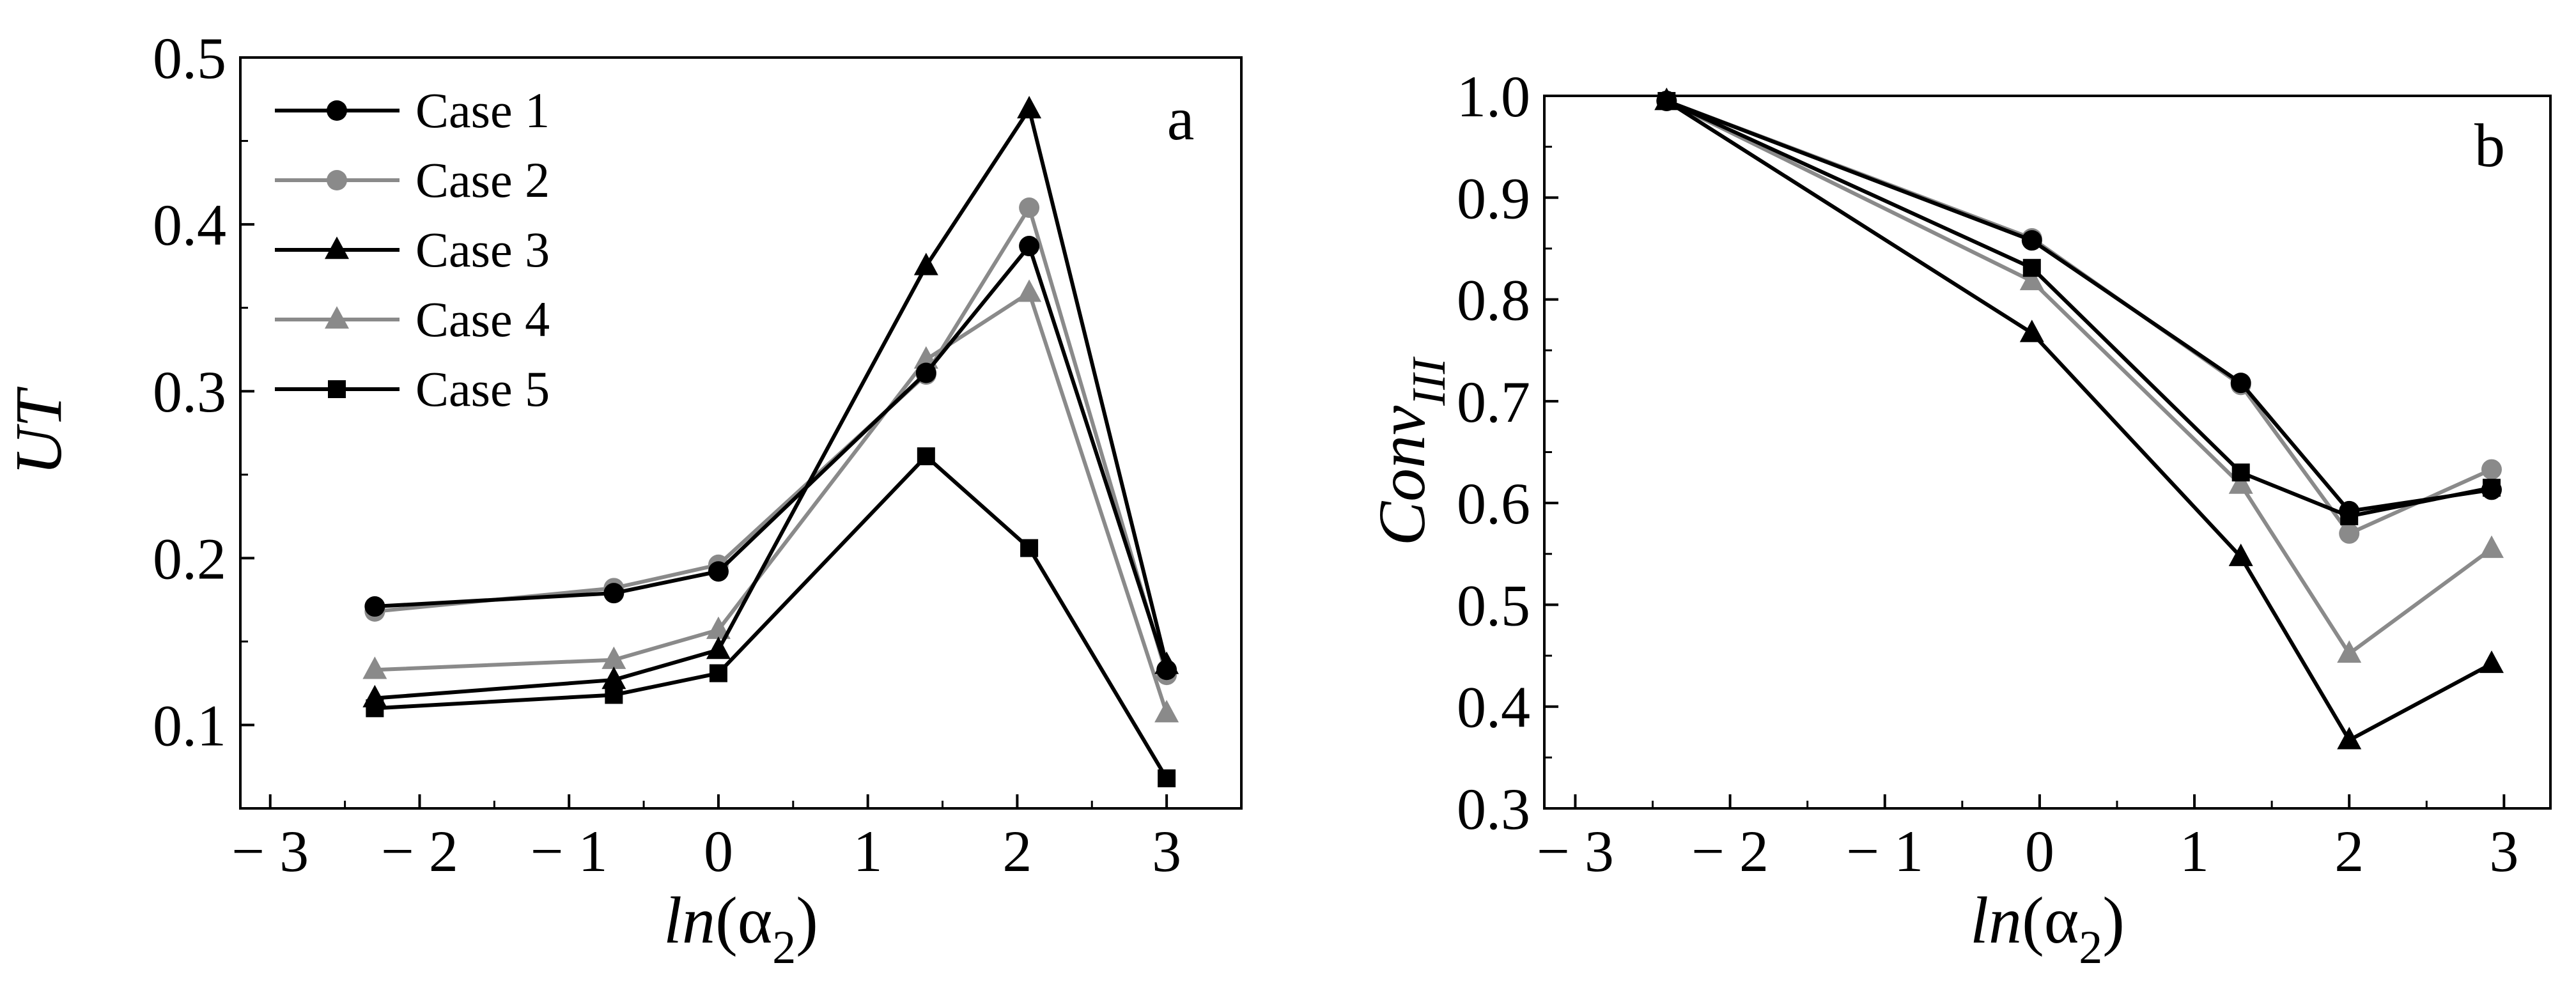  What do you see at coordinates (2113, 921) in the screenshot?
I see `x-axis-label-close-paren: )` at bounding box center [2113, 921].